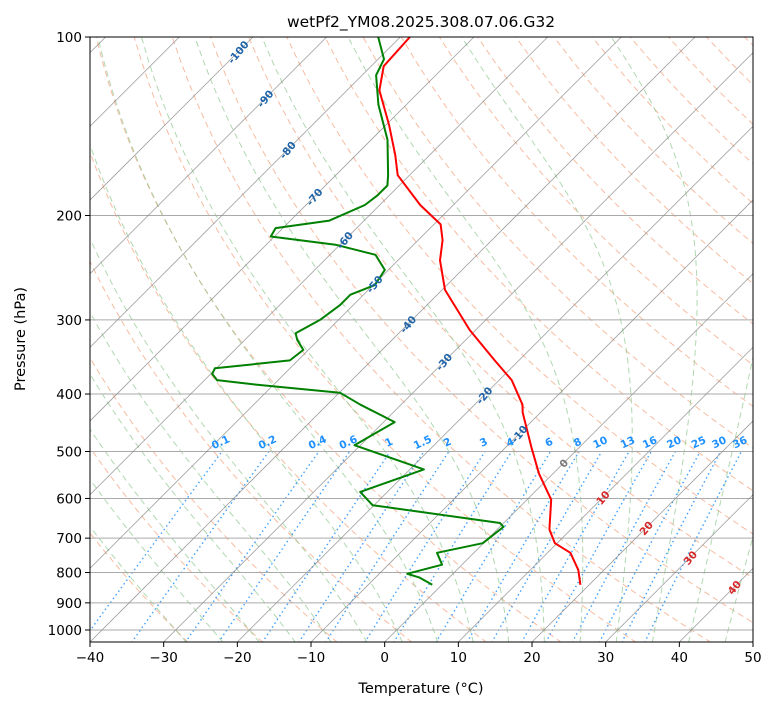 The width and height of the screenshot is (775, 708). Describe the element at coordinates (674, 442) in the screenshot. I see `mixing-ratio-label: 20` at that location.